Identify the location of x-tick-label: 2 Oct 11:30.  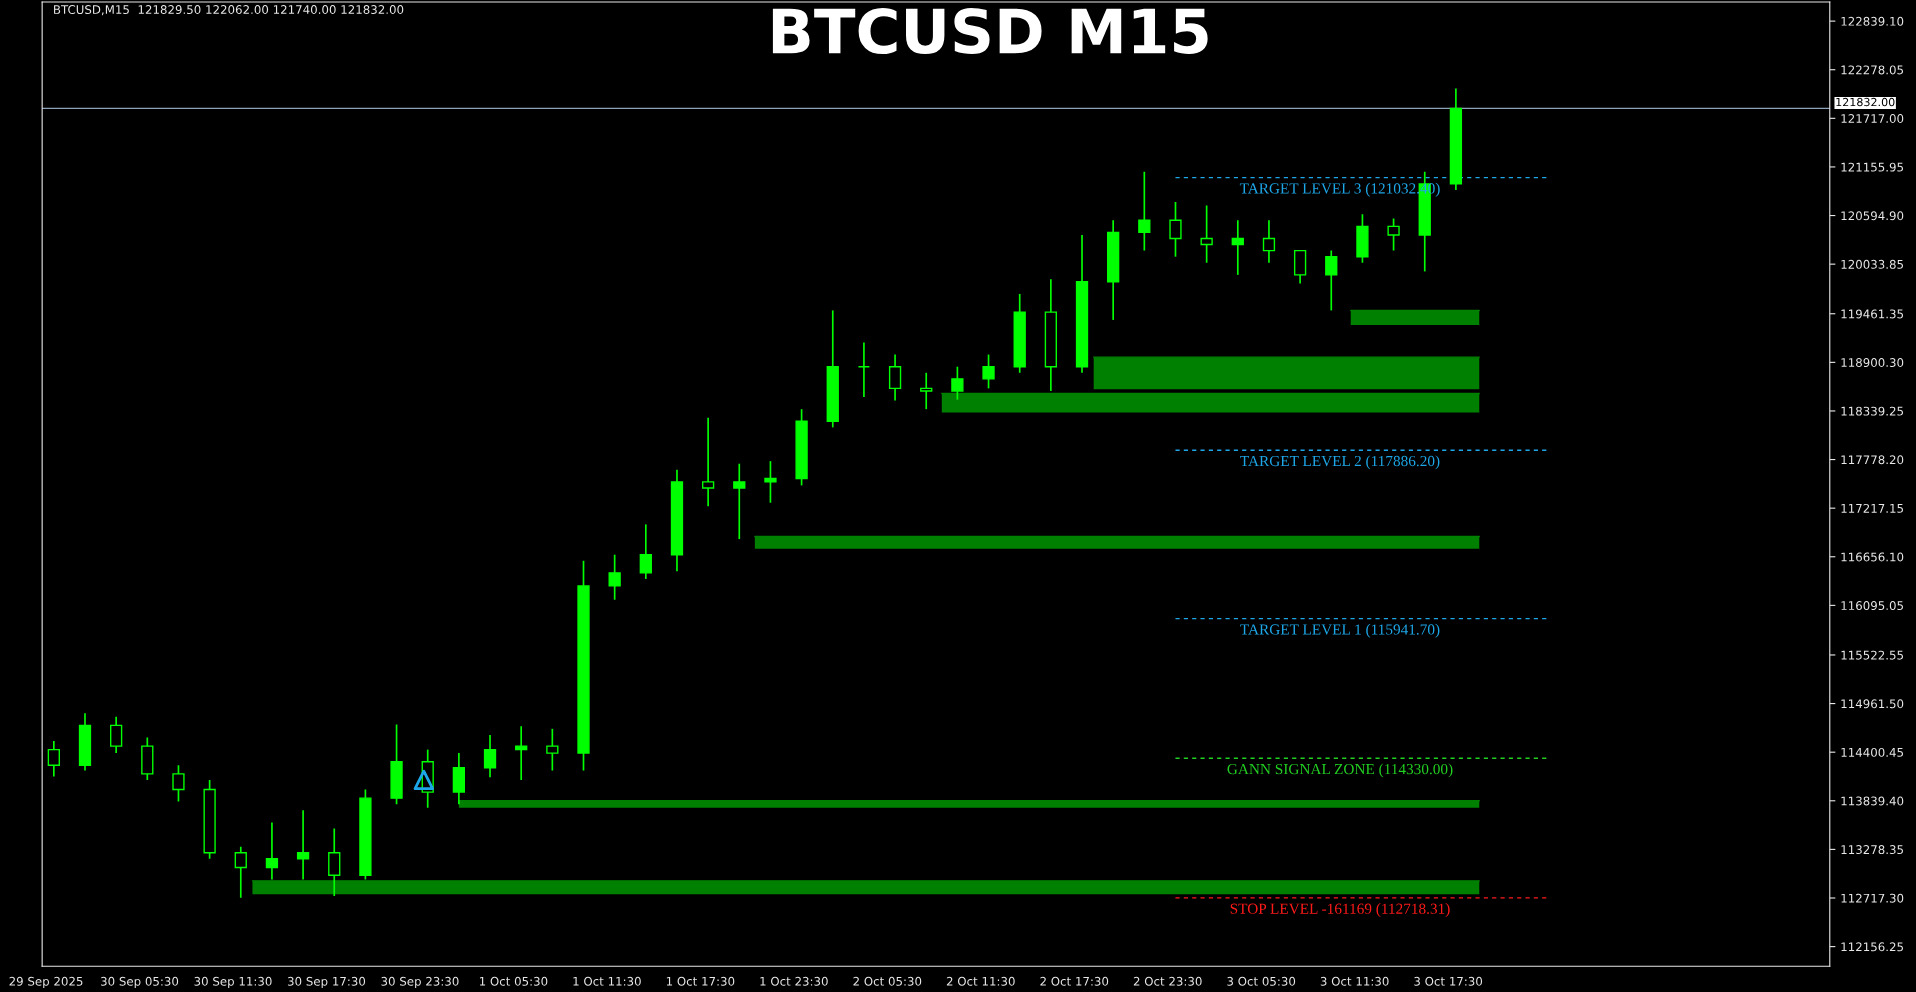
(980, 981).